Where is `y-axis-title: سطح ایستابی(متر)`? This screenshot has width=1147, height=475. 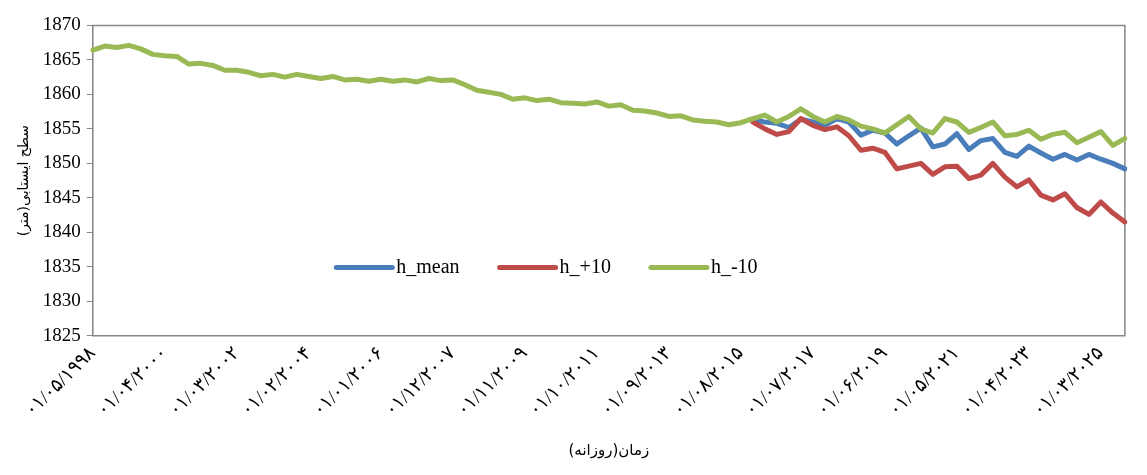 y-axis-title: سطح ایستابی(متر) is located at coordinates (24, 180).